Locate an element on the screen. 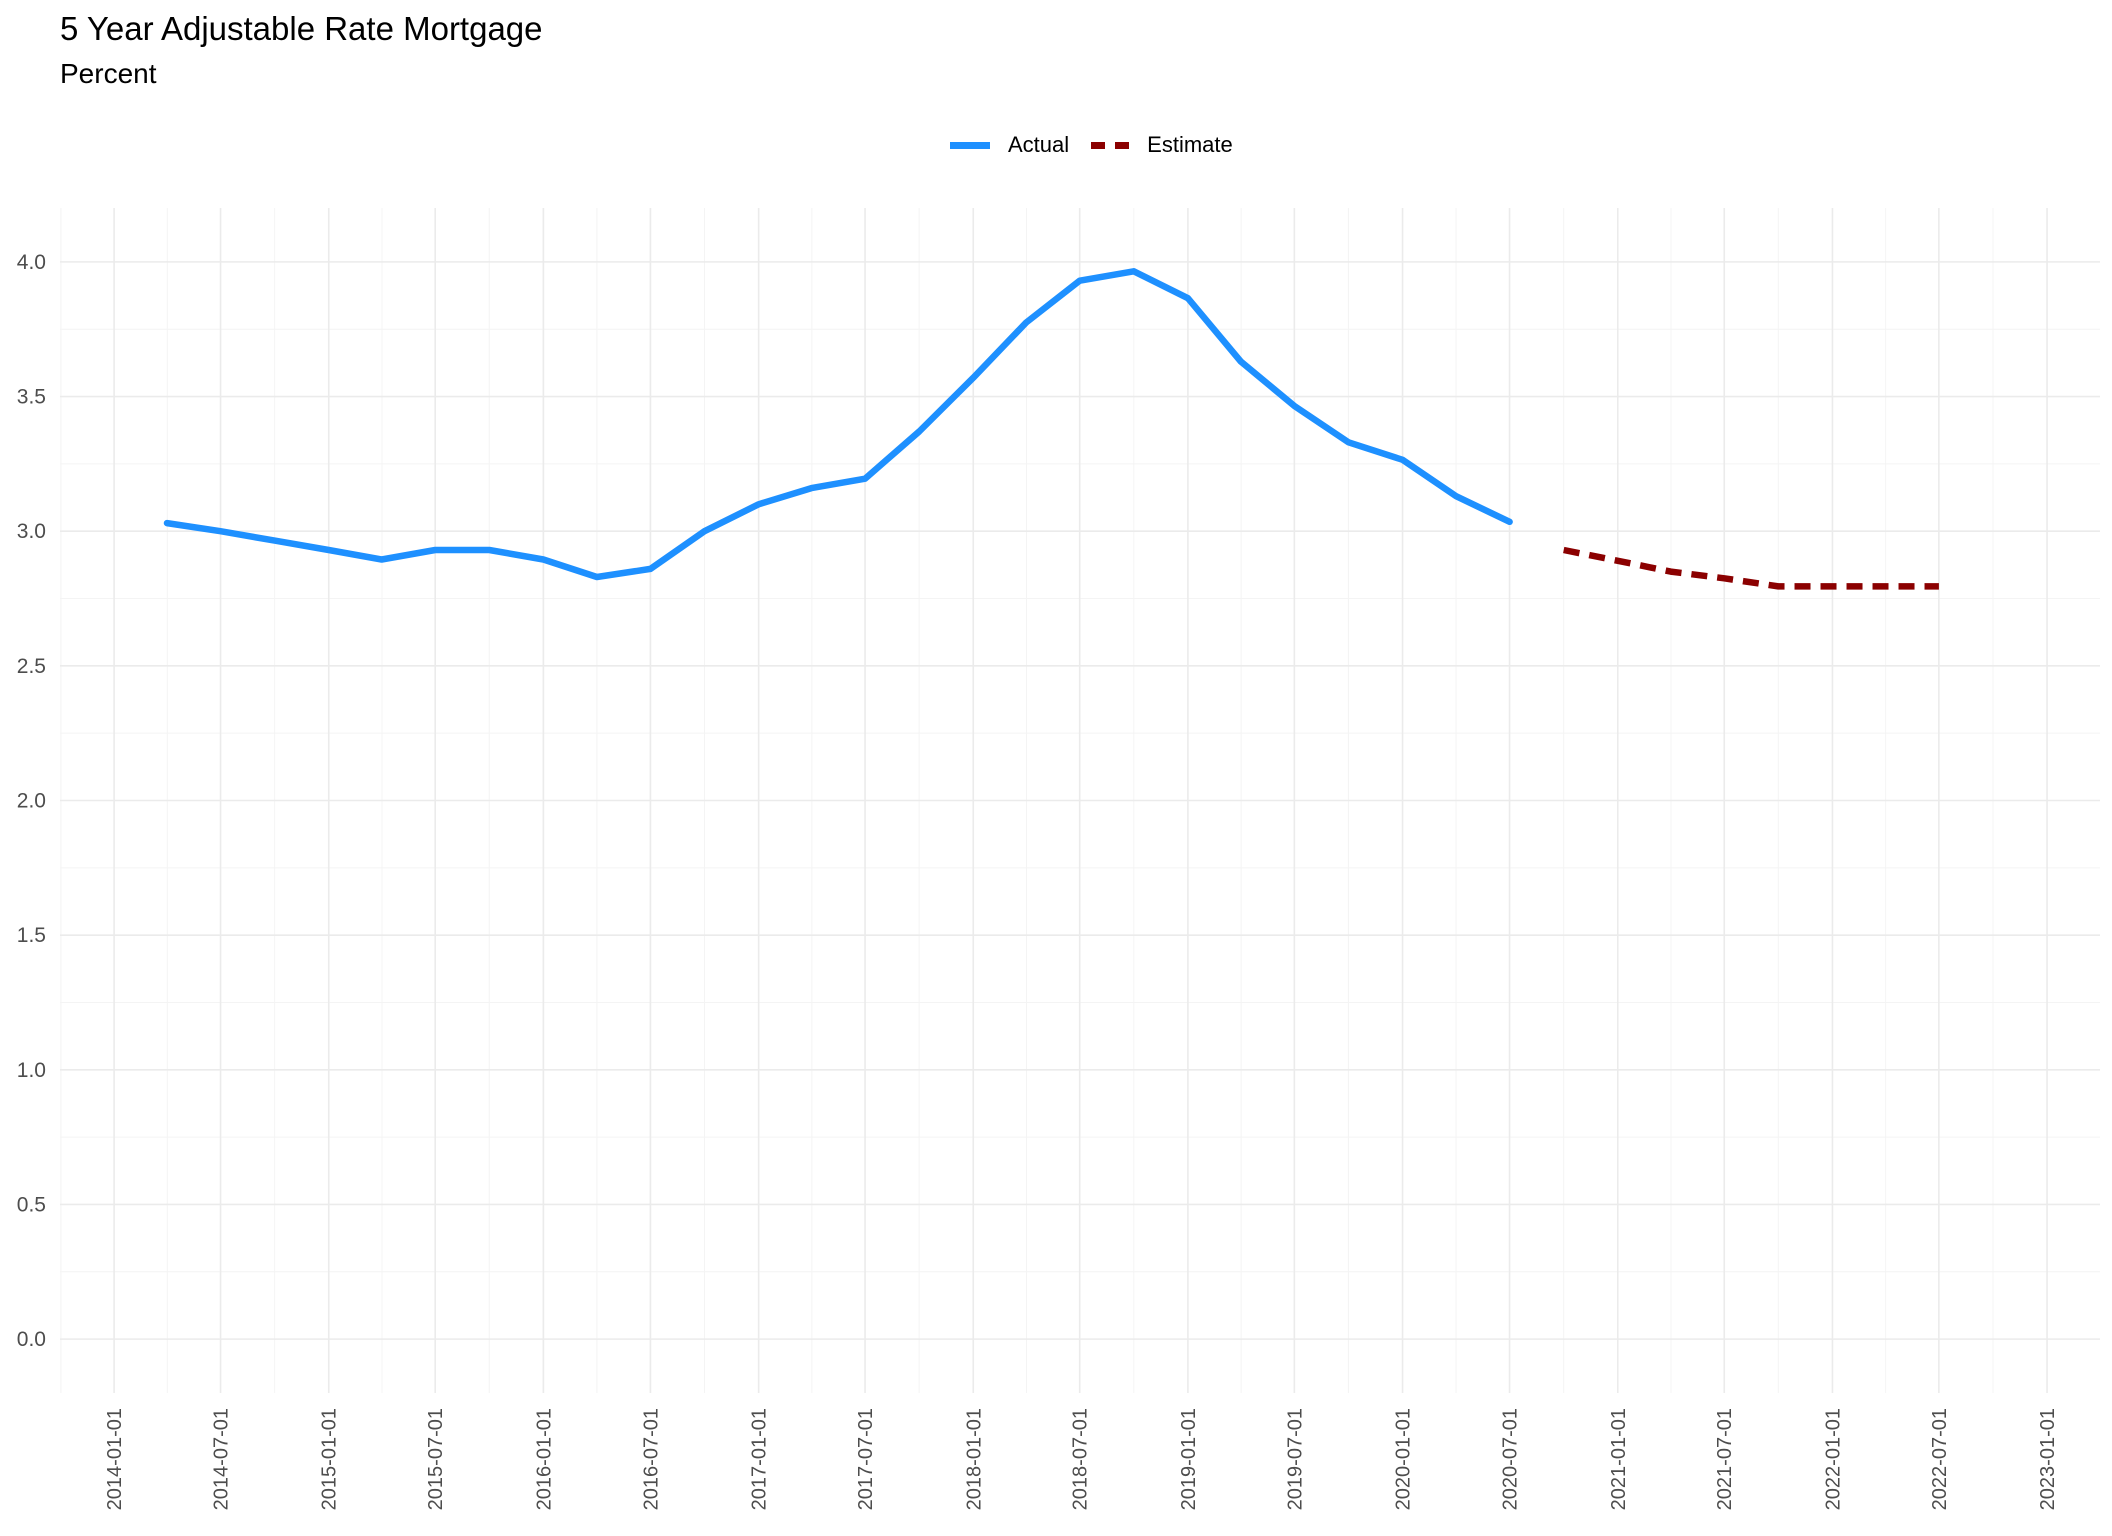  y-tick-label: 2.5 is located at coordinates (31, 666).